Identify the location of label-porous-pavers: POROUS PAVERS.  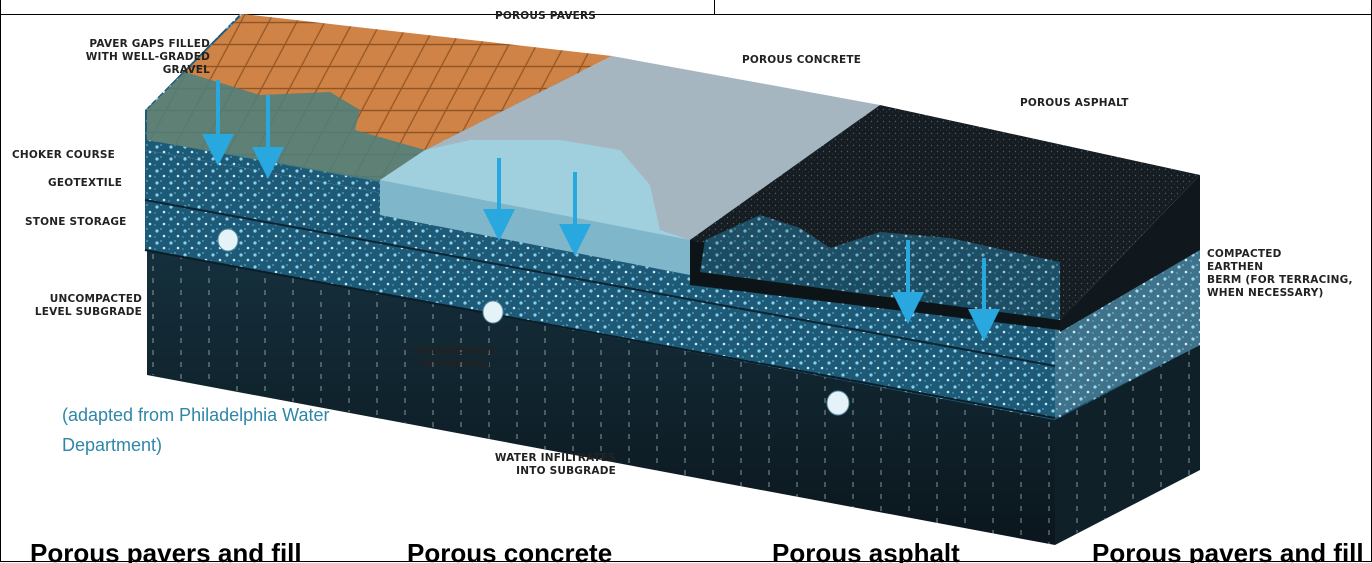
(546, 16).